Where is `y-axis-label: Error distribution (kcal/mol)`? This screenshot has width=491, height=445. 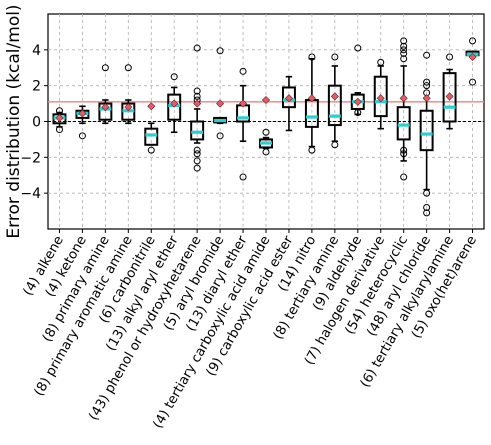 y-axis-label: Error distribution (kcal/mol) is located at coordinates (14, 121).